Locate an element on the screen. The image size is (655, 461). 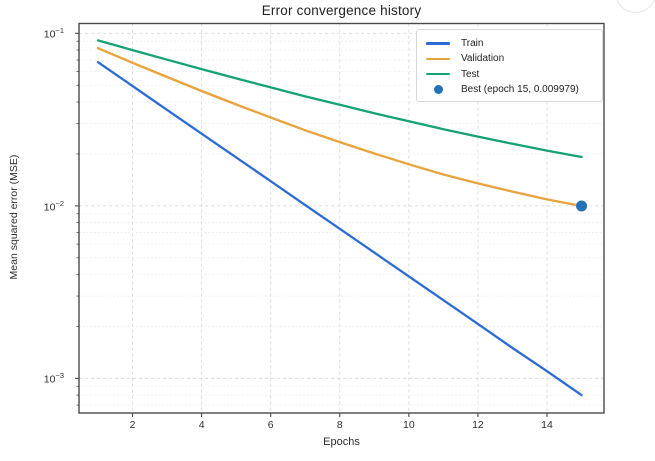
legend-label: Test is located at coordinates (470, 74).